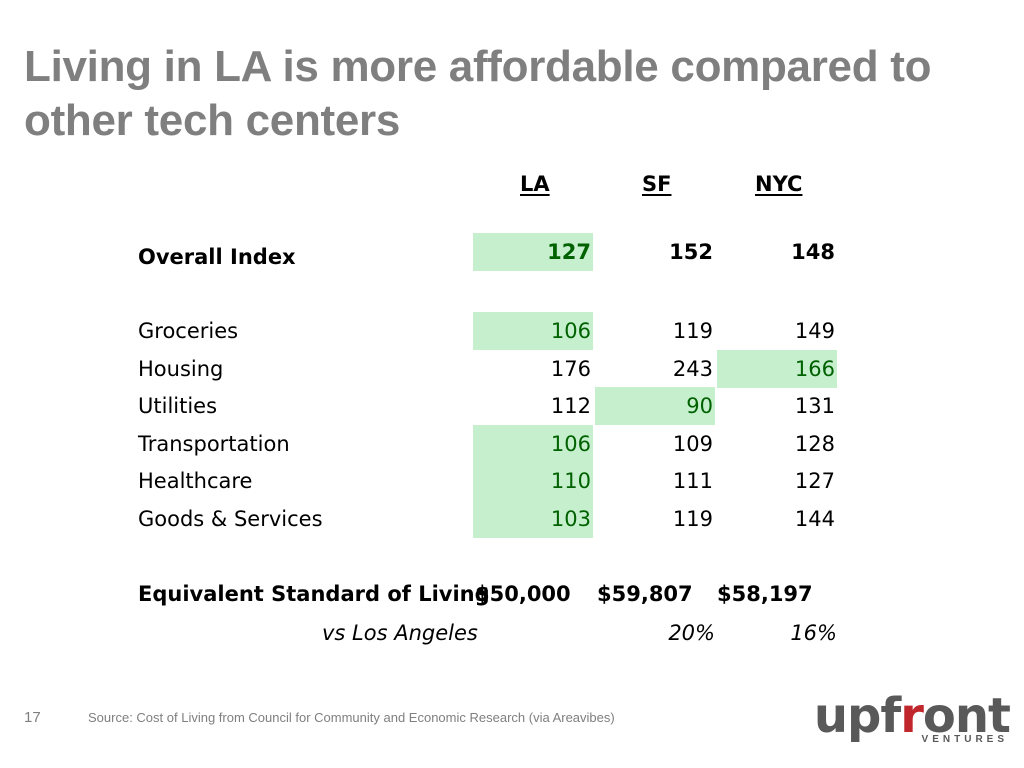 This screenshot has height=768, width=1024. Describe the element at coordinates (230, 519) in the screenshot. I see `row-label-goods-and-services: Goods & Services` at that location.